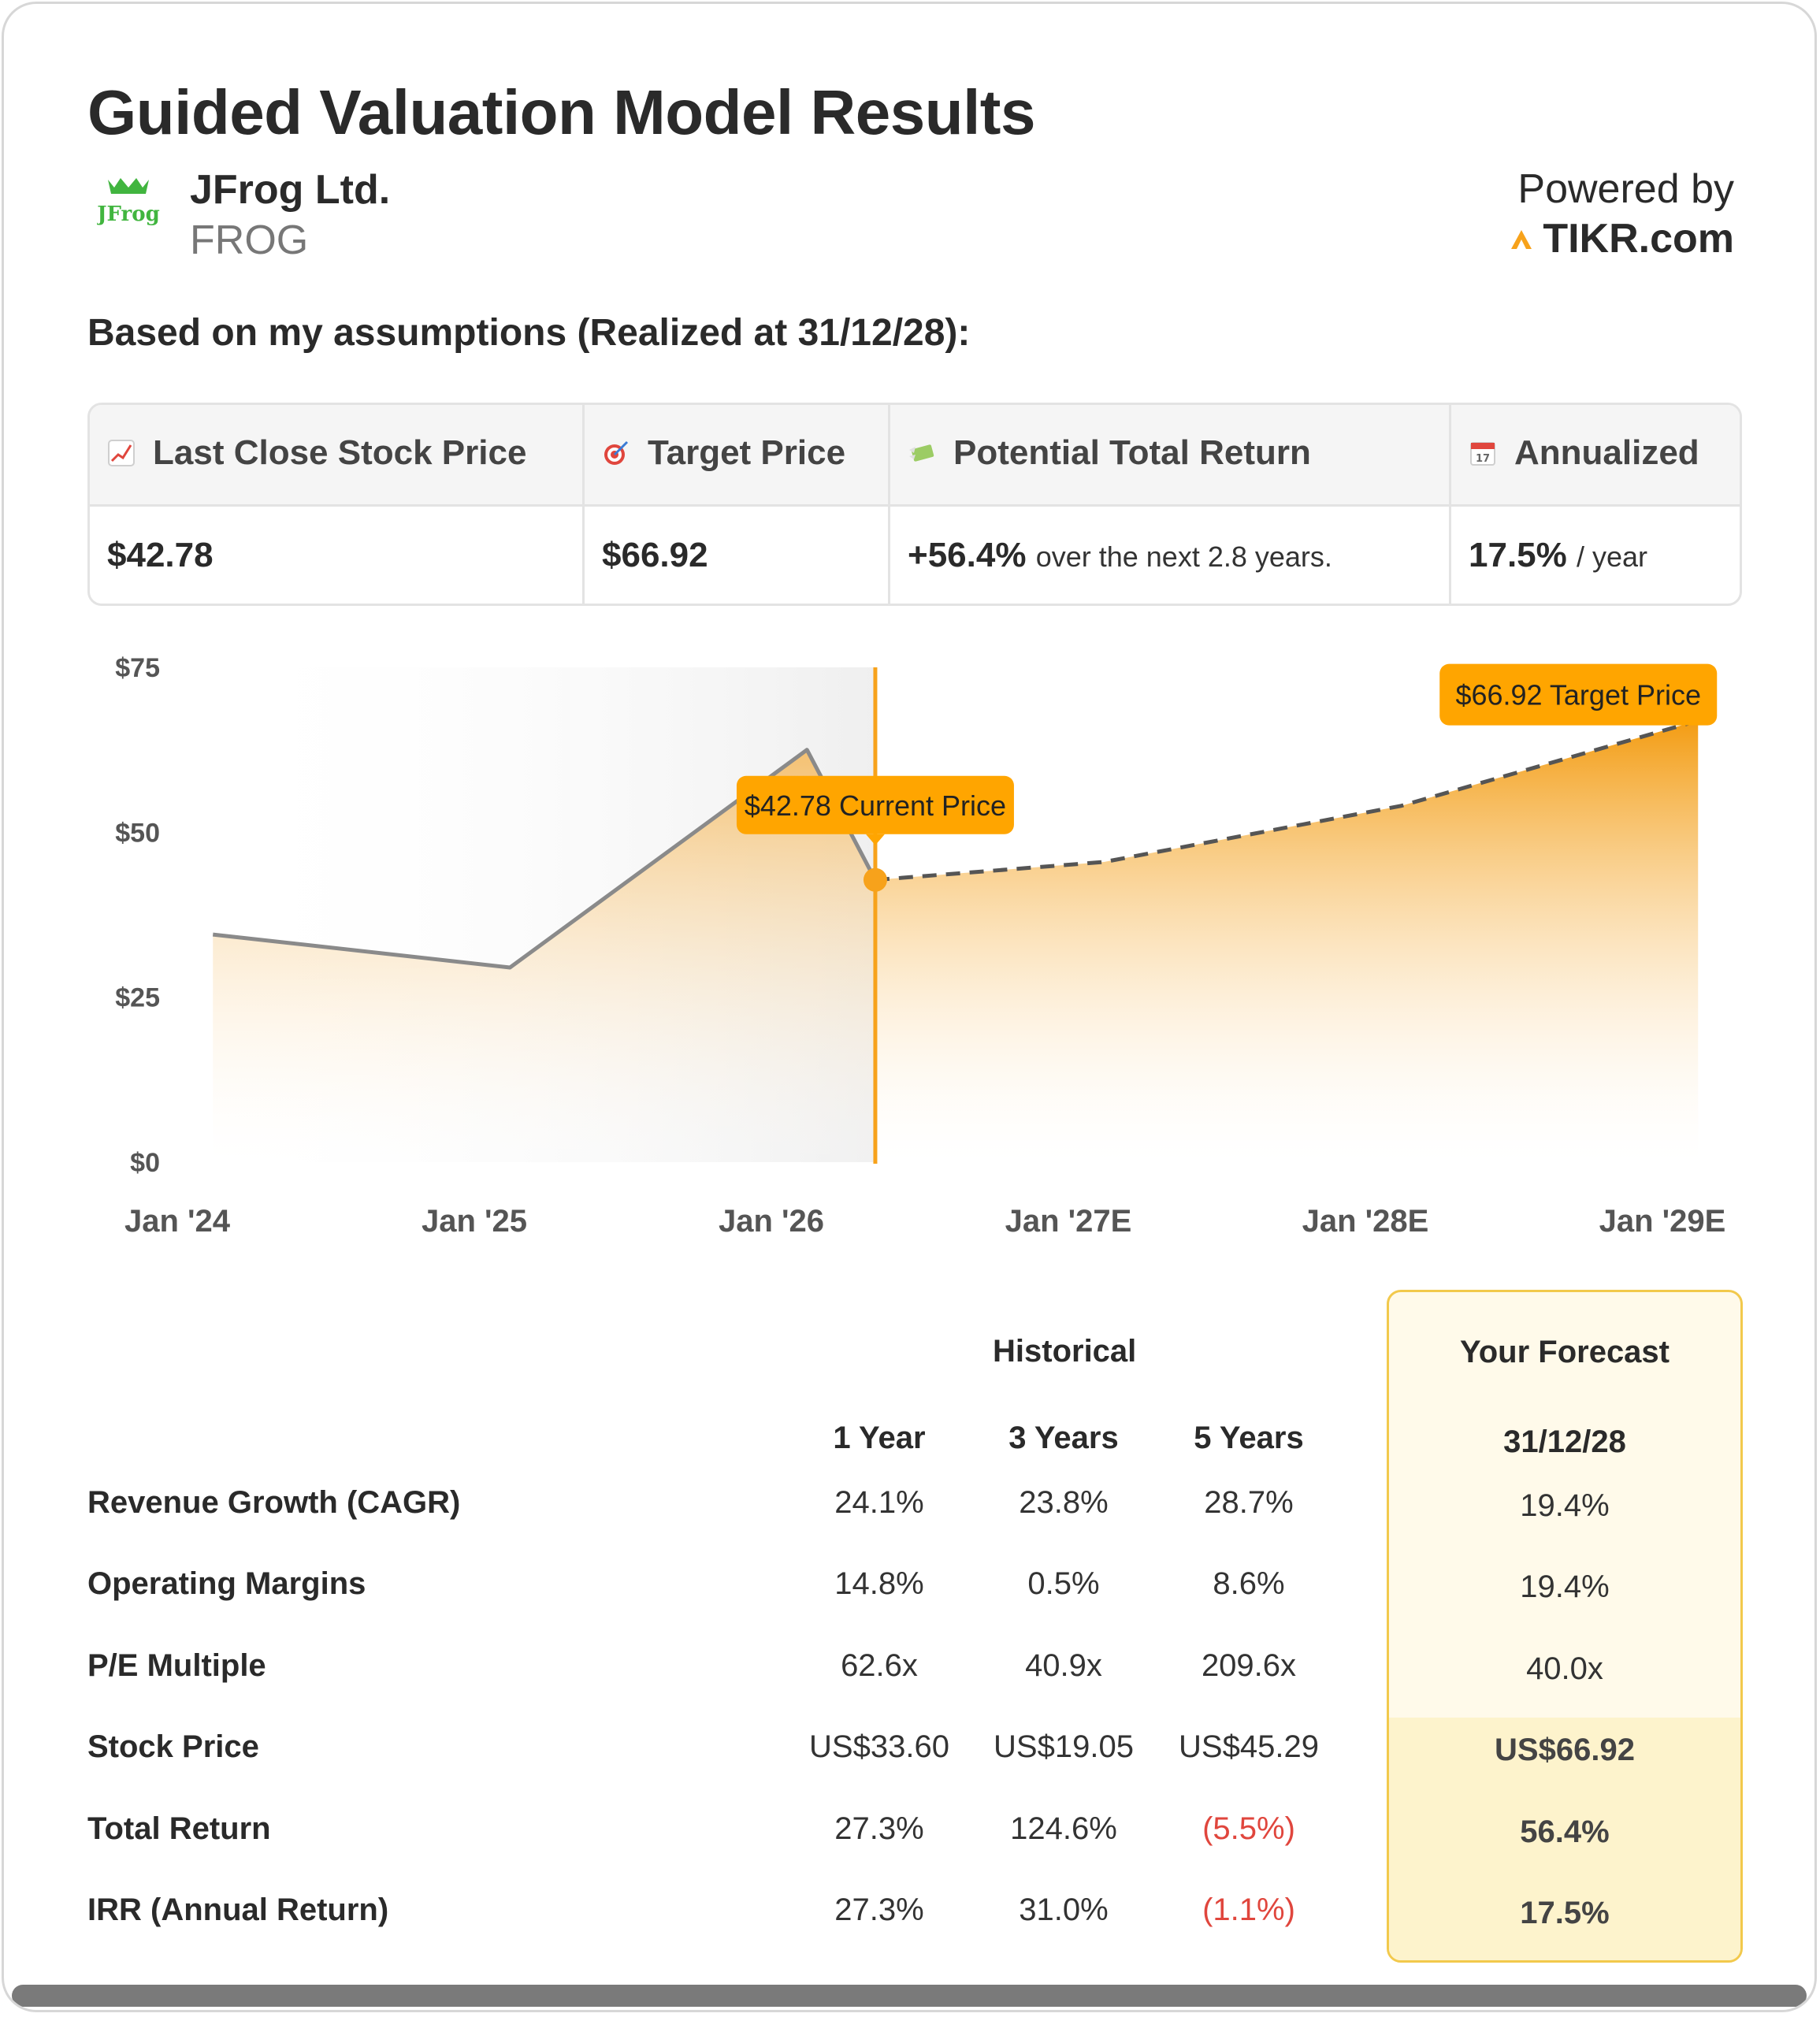  Describe the element at coordinates (561, 112) in the screenshot. I see `page-title: Guided Valuation Model Results` at that location.